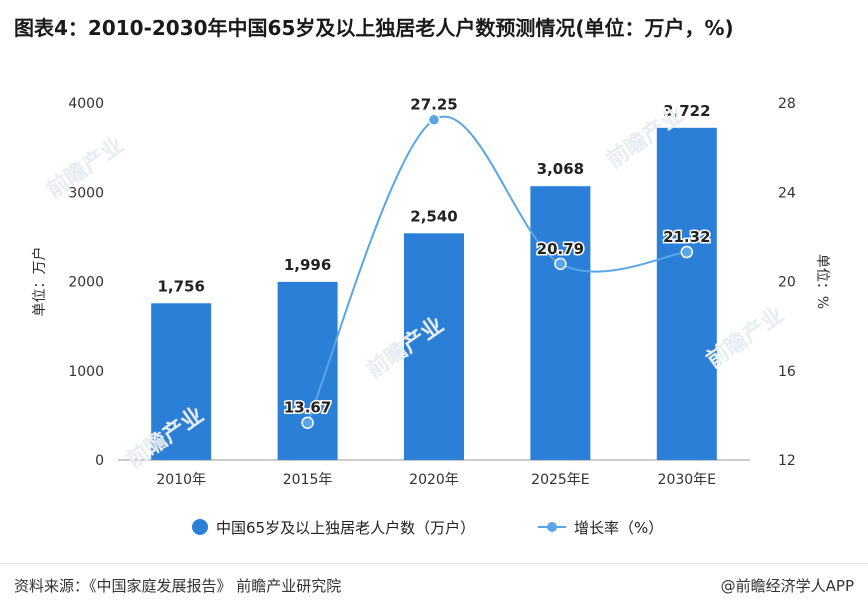  Describe the element at coordinates (822, 281) in the screenshot. I see `y2-axis-title: 单位：%` at that location.